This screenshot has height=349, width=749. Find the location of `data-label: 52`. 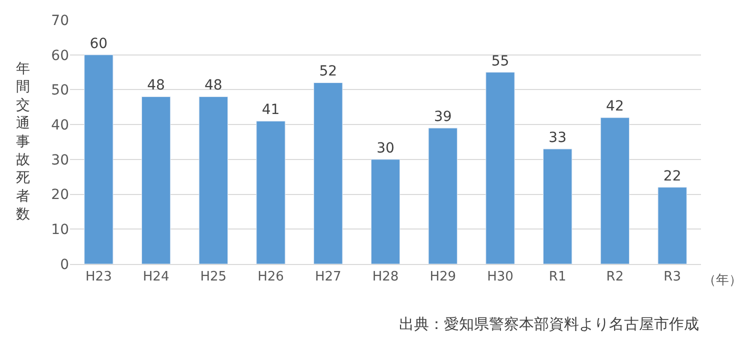

data-label: 52 is located at coordinates (328, 72).